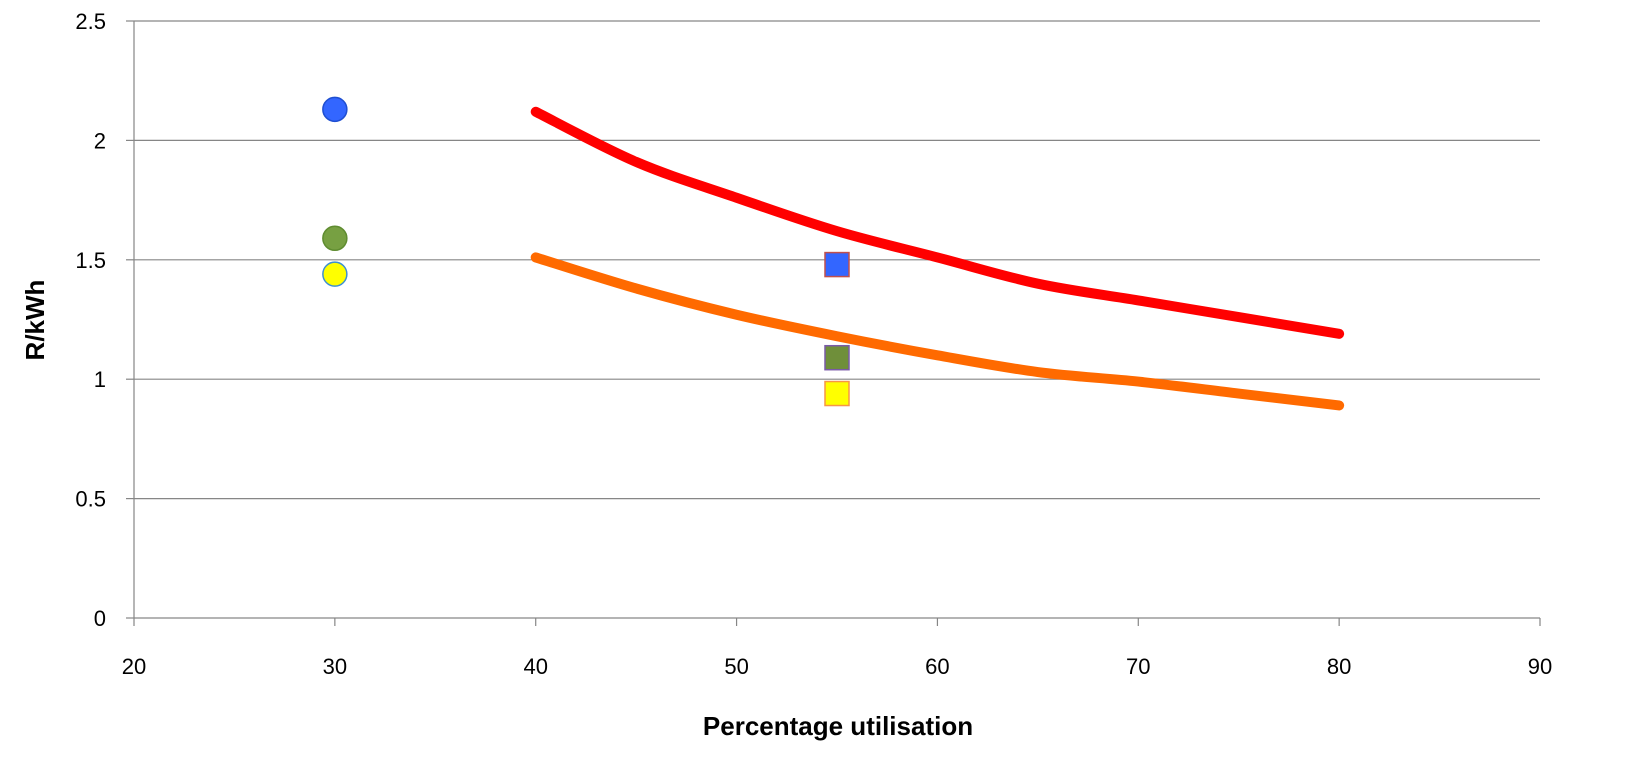 This screenshot has width=1650, height=783. What do you see at coordinates (1540, 666) in the screenshot?
I see `x-tick-label-7: 90` at bounding box center [1540, 666].